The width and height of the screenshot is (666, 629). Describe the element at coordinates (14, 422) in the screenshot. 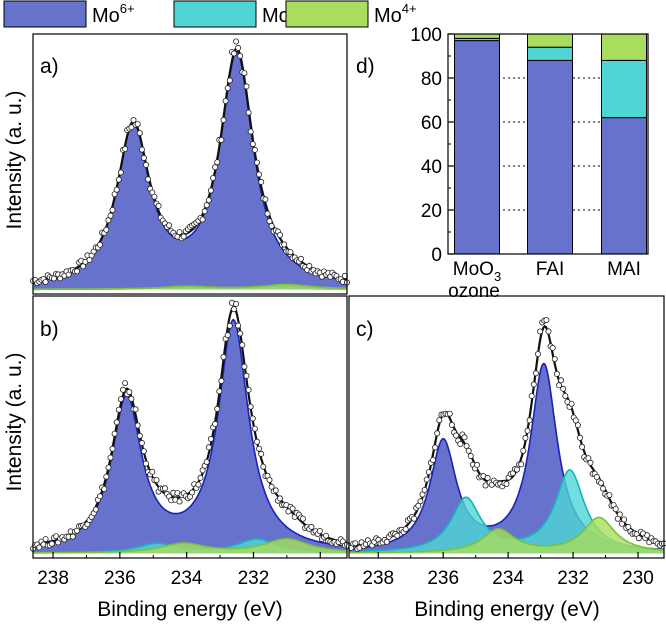

I see `y-axis-title-bottom: Intensity (a. u.)` at that location.